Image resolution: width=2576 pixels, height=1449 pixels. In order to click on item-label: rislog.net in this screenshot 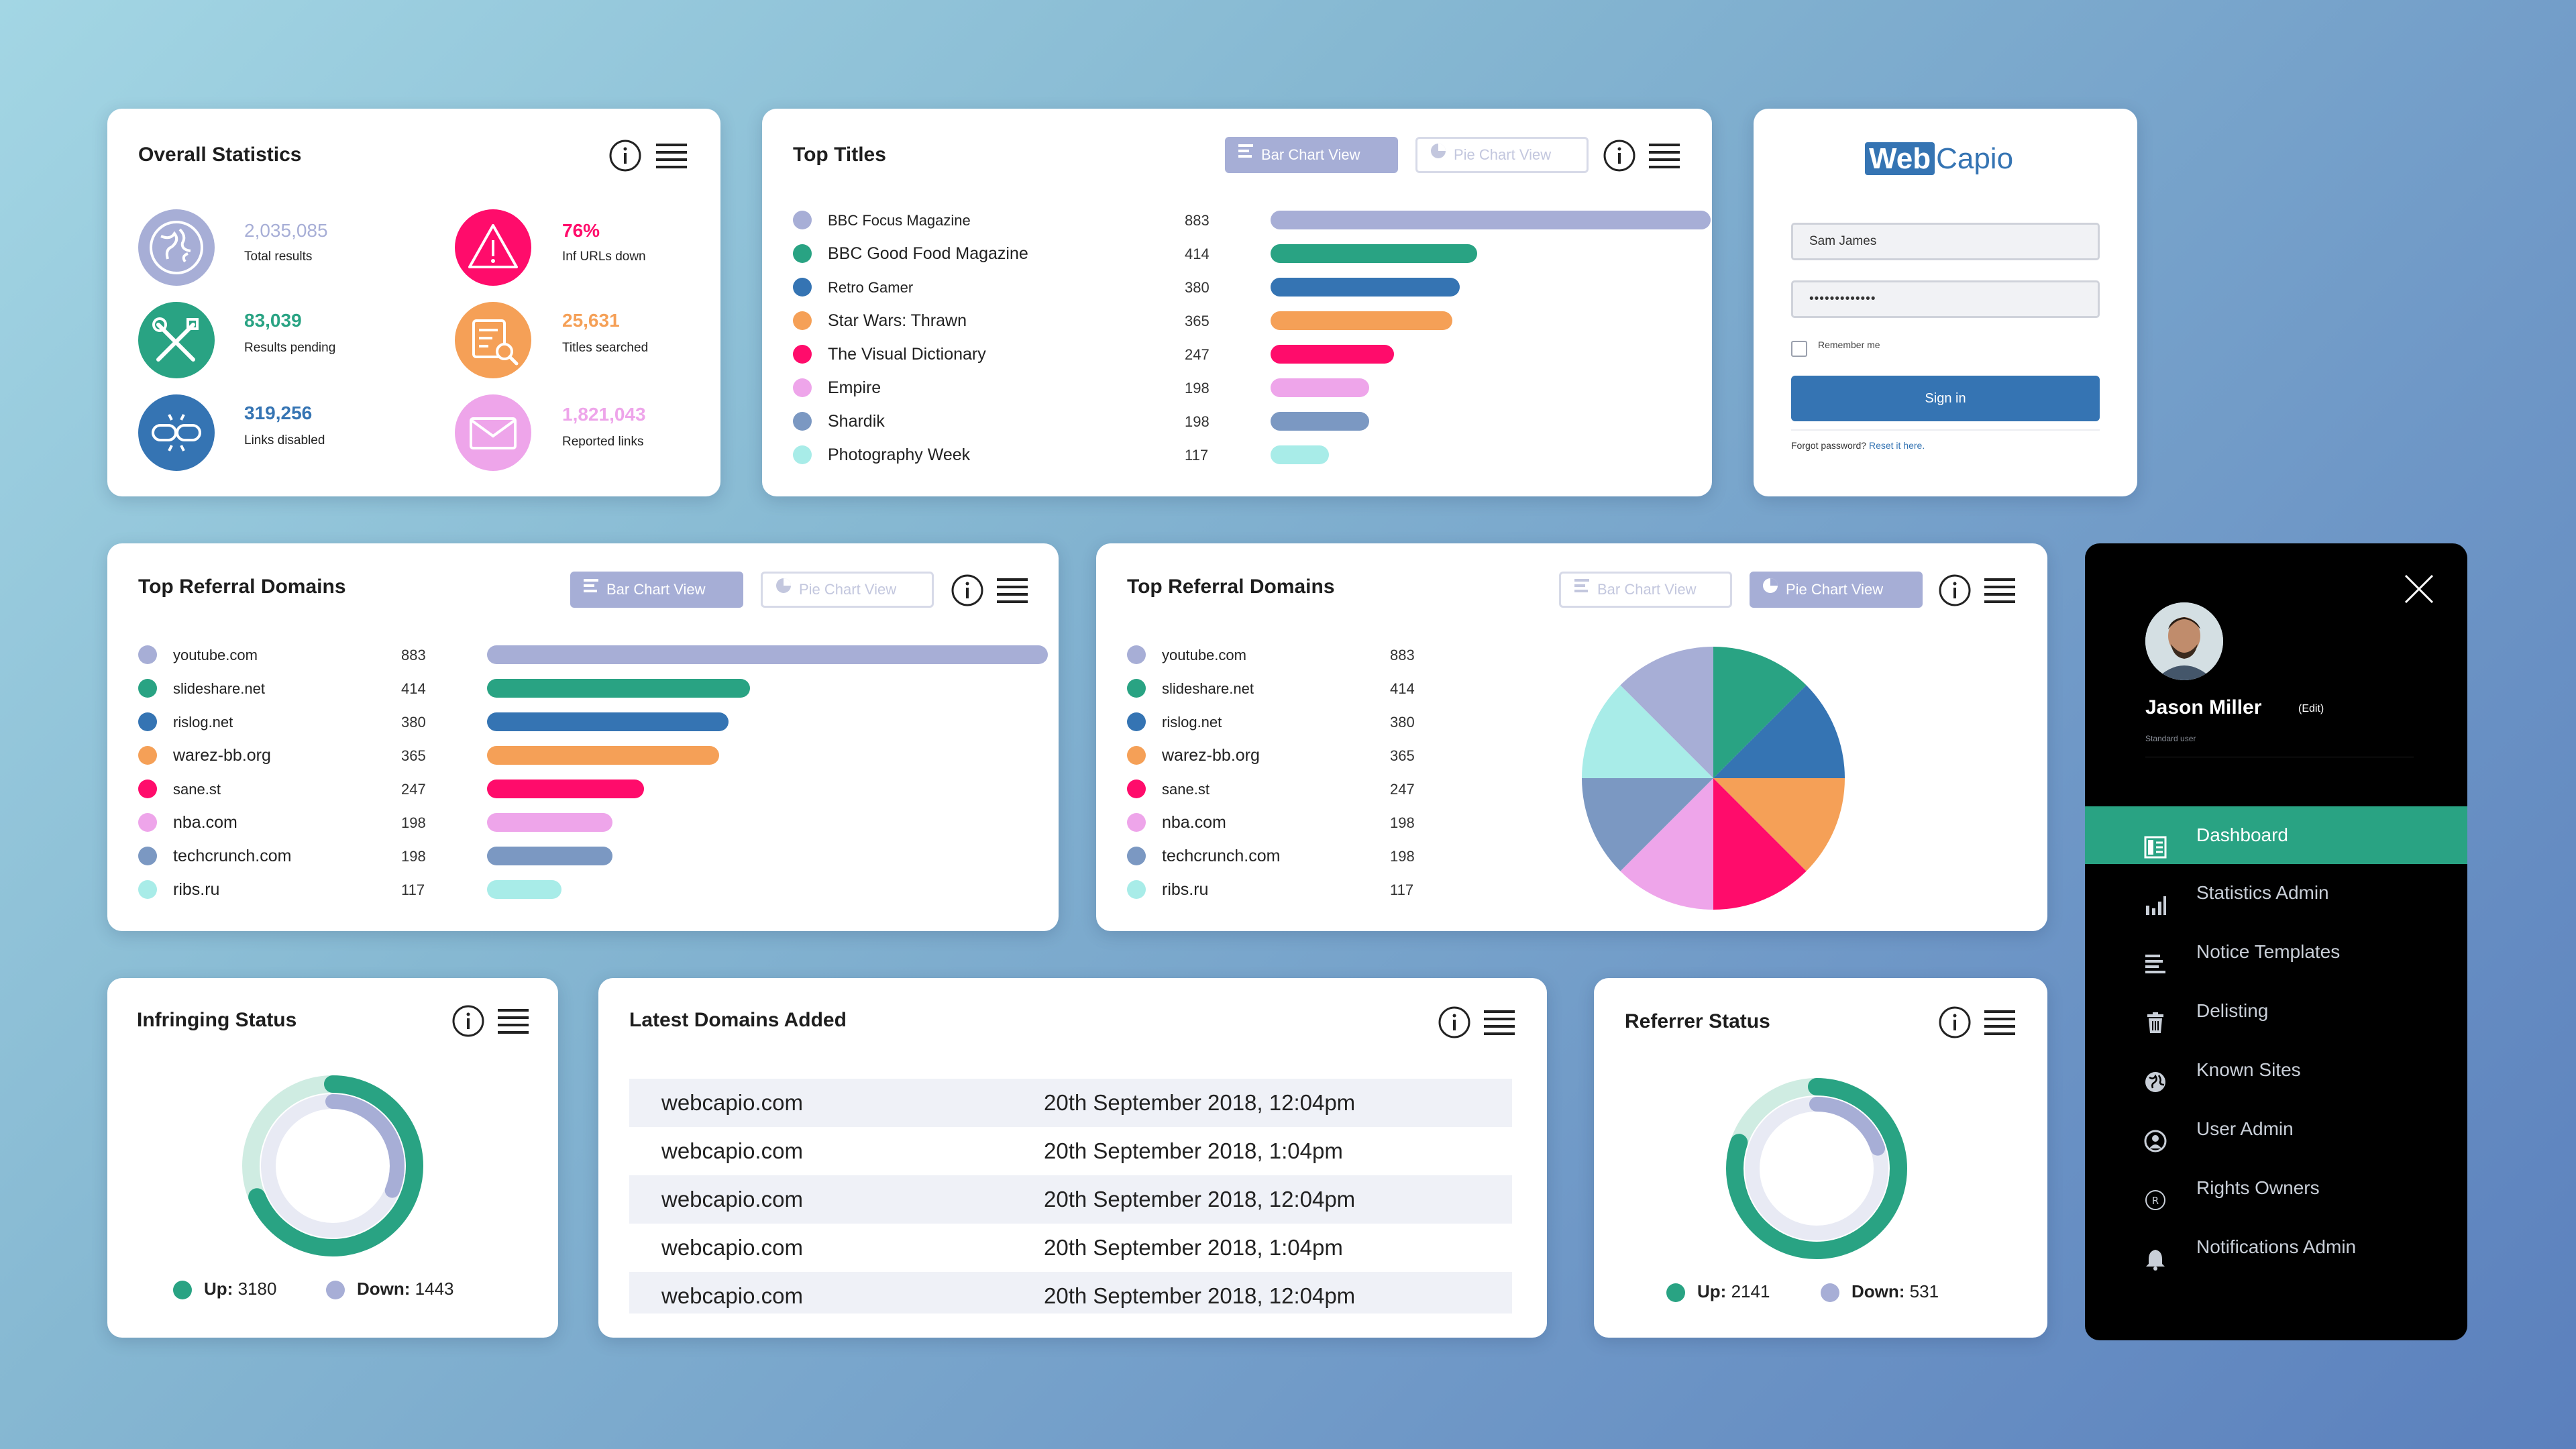, I will do `click(203, 722)`.